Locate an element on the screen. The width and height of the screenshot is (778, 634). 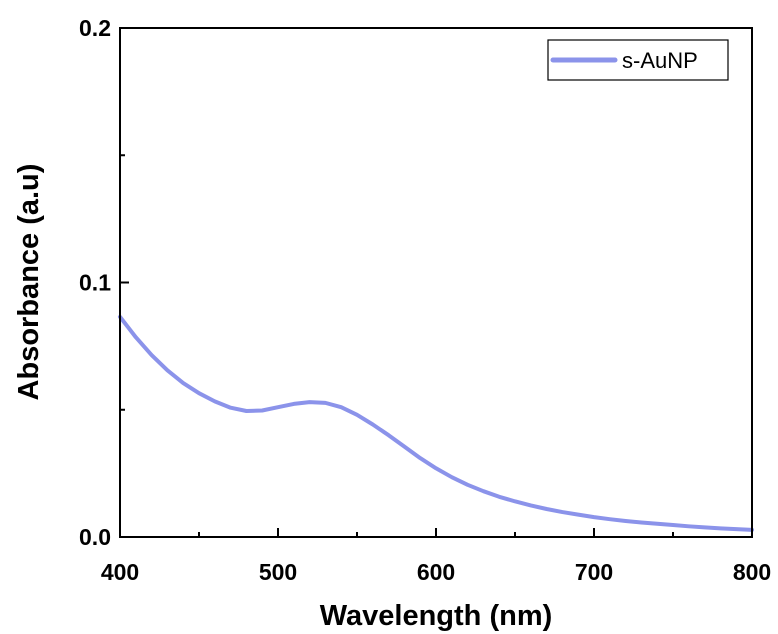
x-tick-label-700: 700 is located at coordinates (594, 572).